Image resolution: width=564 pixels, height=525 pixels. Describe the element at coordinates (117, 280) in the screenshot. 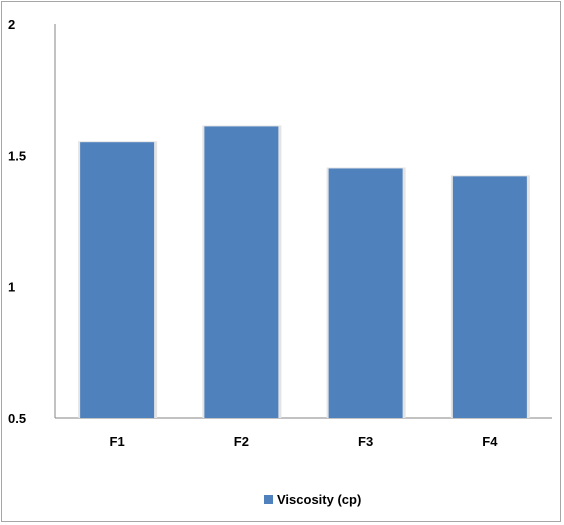

I see `bar-f1` at that location.